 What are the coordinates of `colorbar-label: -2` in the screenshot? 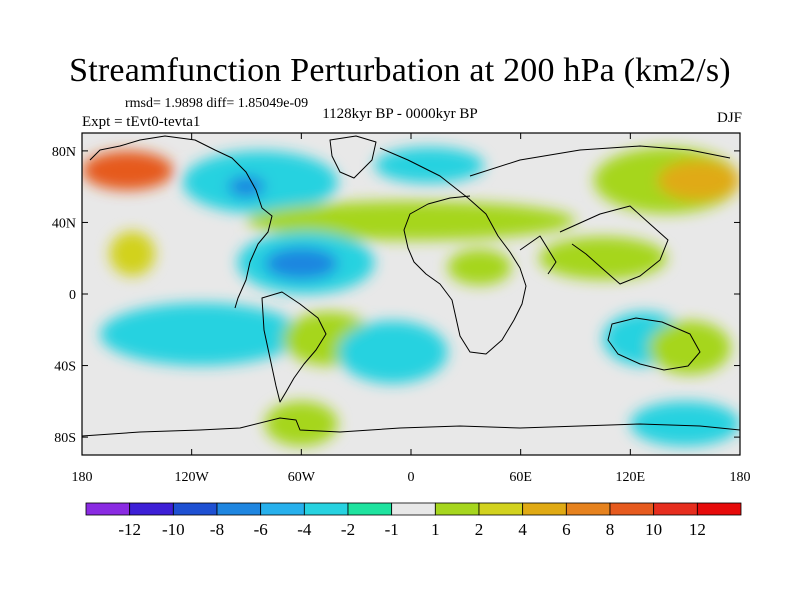 It's located at (348, 529).